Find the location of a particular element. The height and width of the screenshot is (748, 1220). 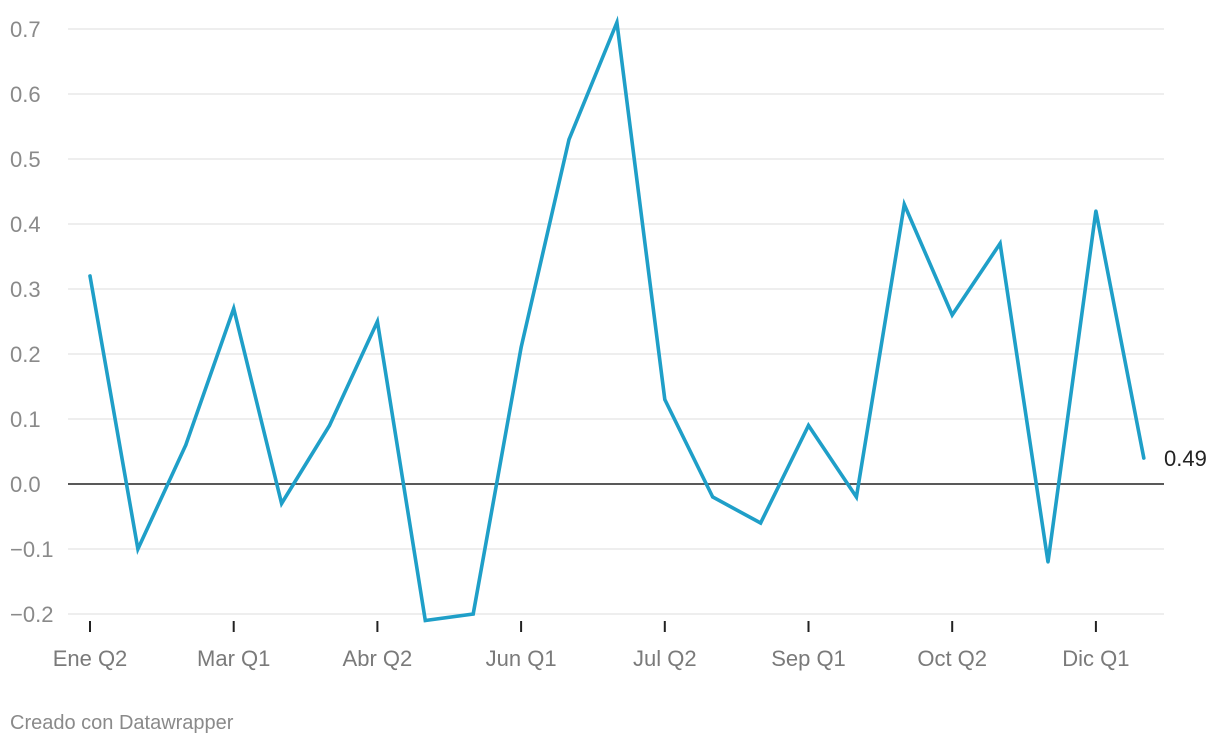

y-tick-label: −0.1 is located at coordinates (31, 549).